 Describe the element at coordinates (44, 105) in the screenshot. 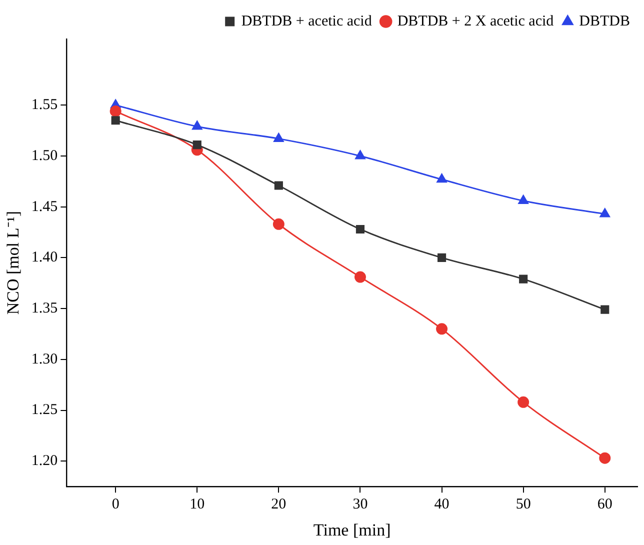

I see `y-tick-label: 1.55` at that location.